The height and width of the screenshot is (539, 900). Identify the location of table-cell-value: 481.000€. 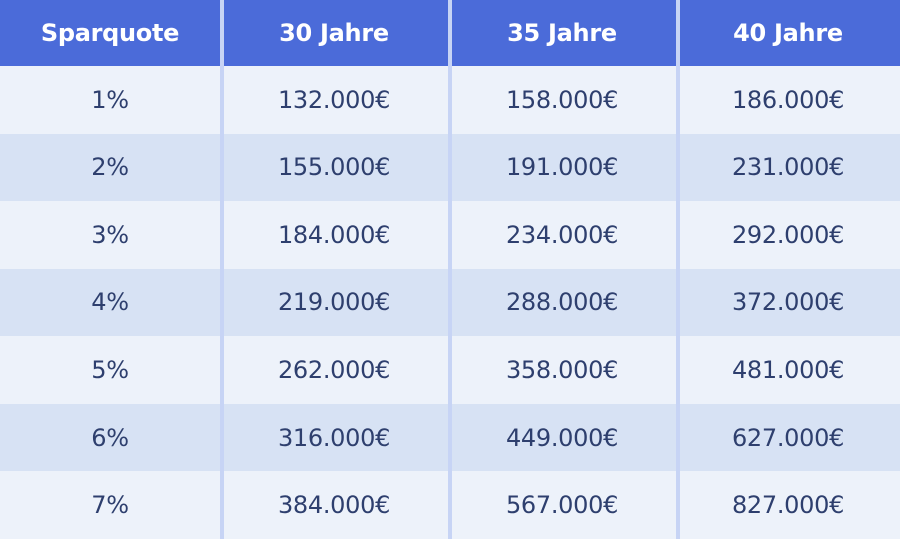
(788, 370).